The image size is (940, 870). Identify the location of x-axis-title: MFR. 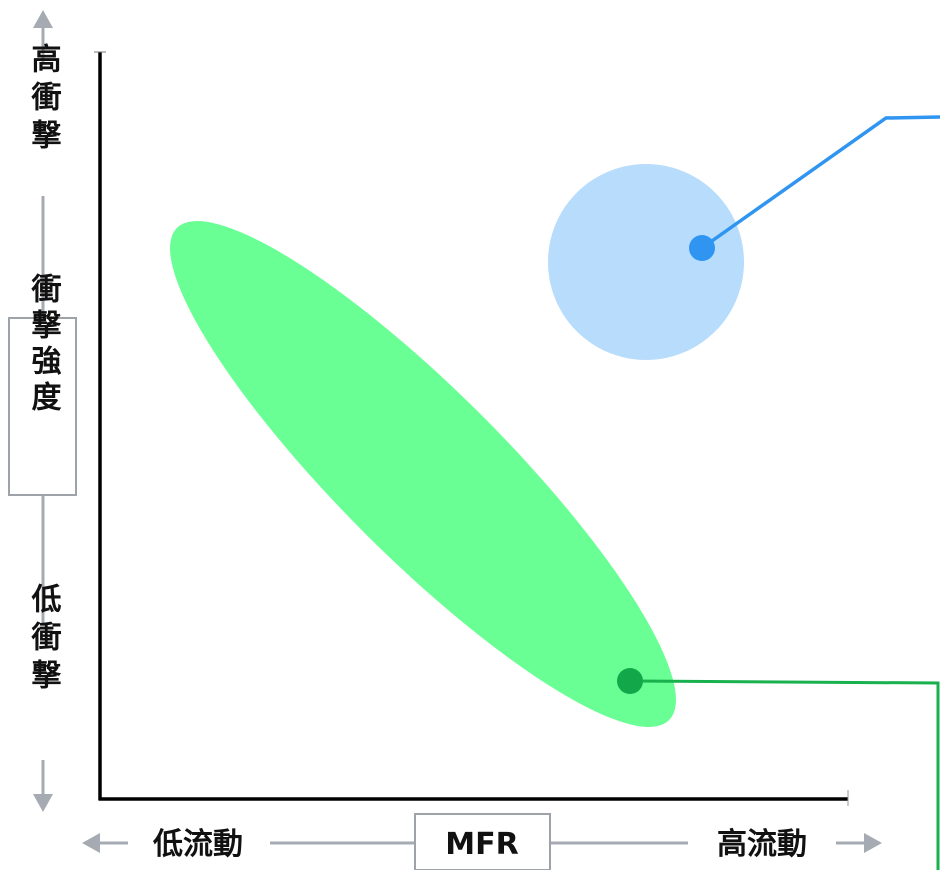
(481, 844).